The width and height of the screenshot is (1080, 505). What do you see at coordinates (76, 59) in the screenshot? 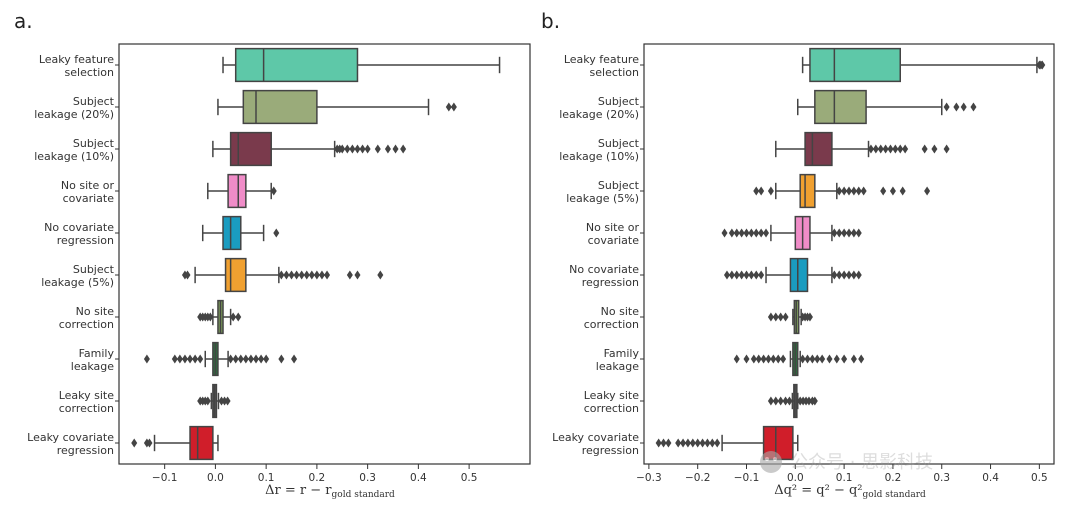
I see `category-label-line1: Leaky feature` at bounding box center [76, 59].